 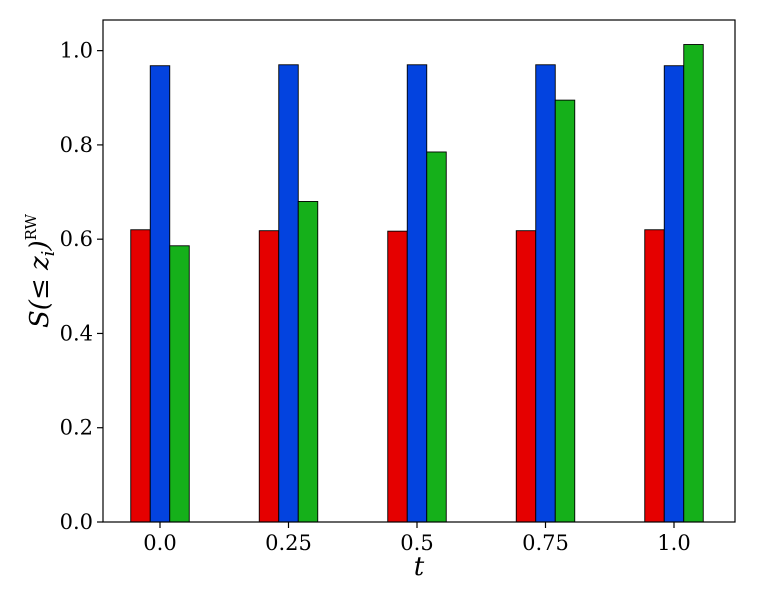 I want to click on y-tick-label: 0.2, so click(x=76, y=428).